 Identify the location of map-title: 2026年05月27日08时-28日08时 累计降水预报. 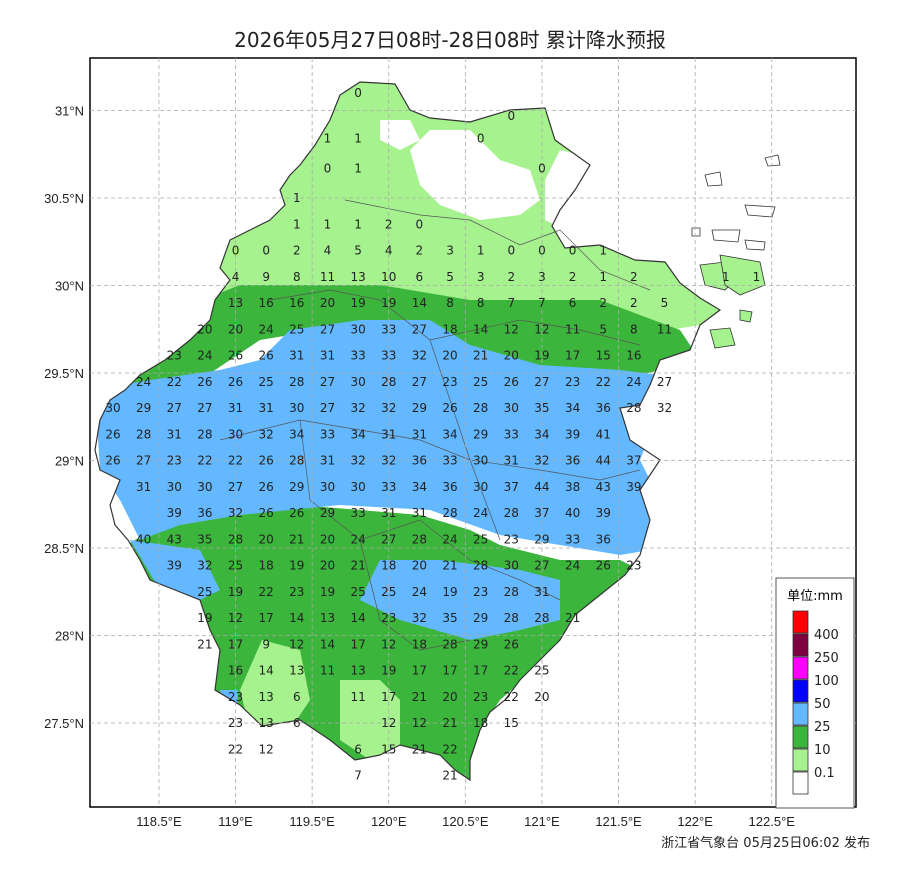
(450, 40).